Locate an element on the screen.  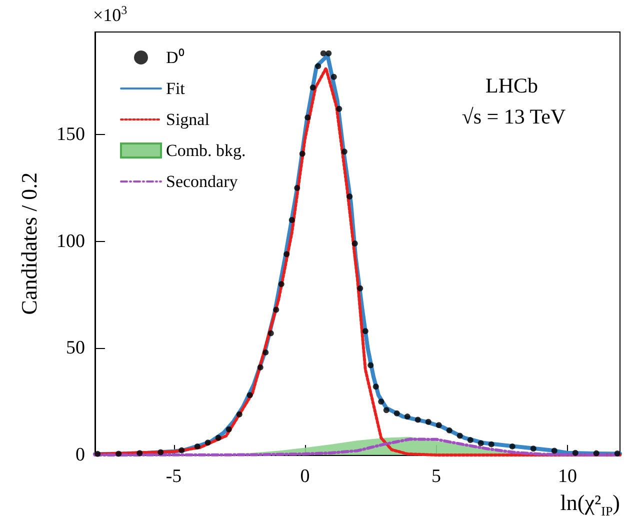
legend-label: Signal is located at coordinates (188, 119).